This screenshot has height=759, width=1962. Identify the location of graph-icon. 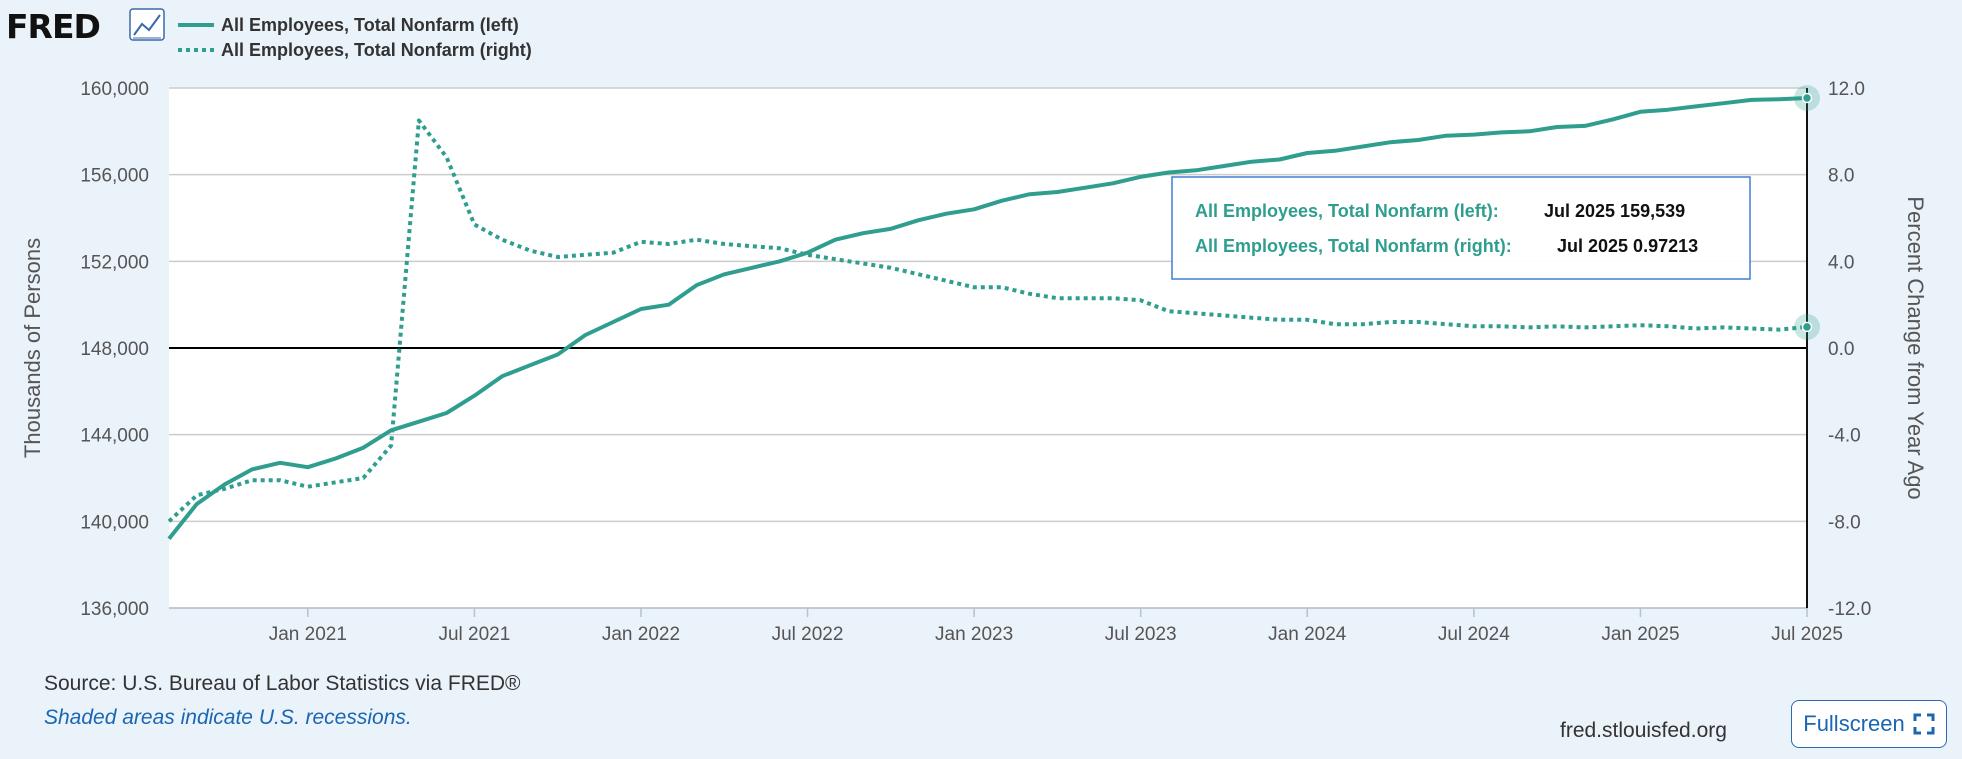
(147, 24).